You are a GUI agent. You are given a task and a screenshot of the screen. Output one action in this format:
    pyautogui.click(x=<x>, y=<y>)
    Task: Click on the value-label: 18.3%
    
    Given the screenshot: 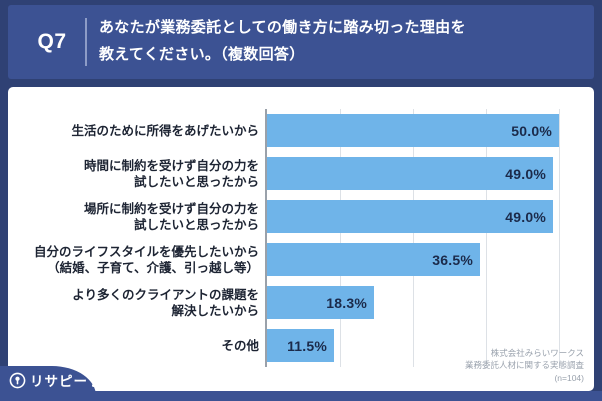 What is the action you would take?
    pyautogui.click(x=346, y=302)
    